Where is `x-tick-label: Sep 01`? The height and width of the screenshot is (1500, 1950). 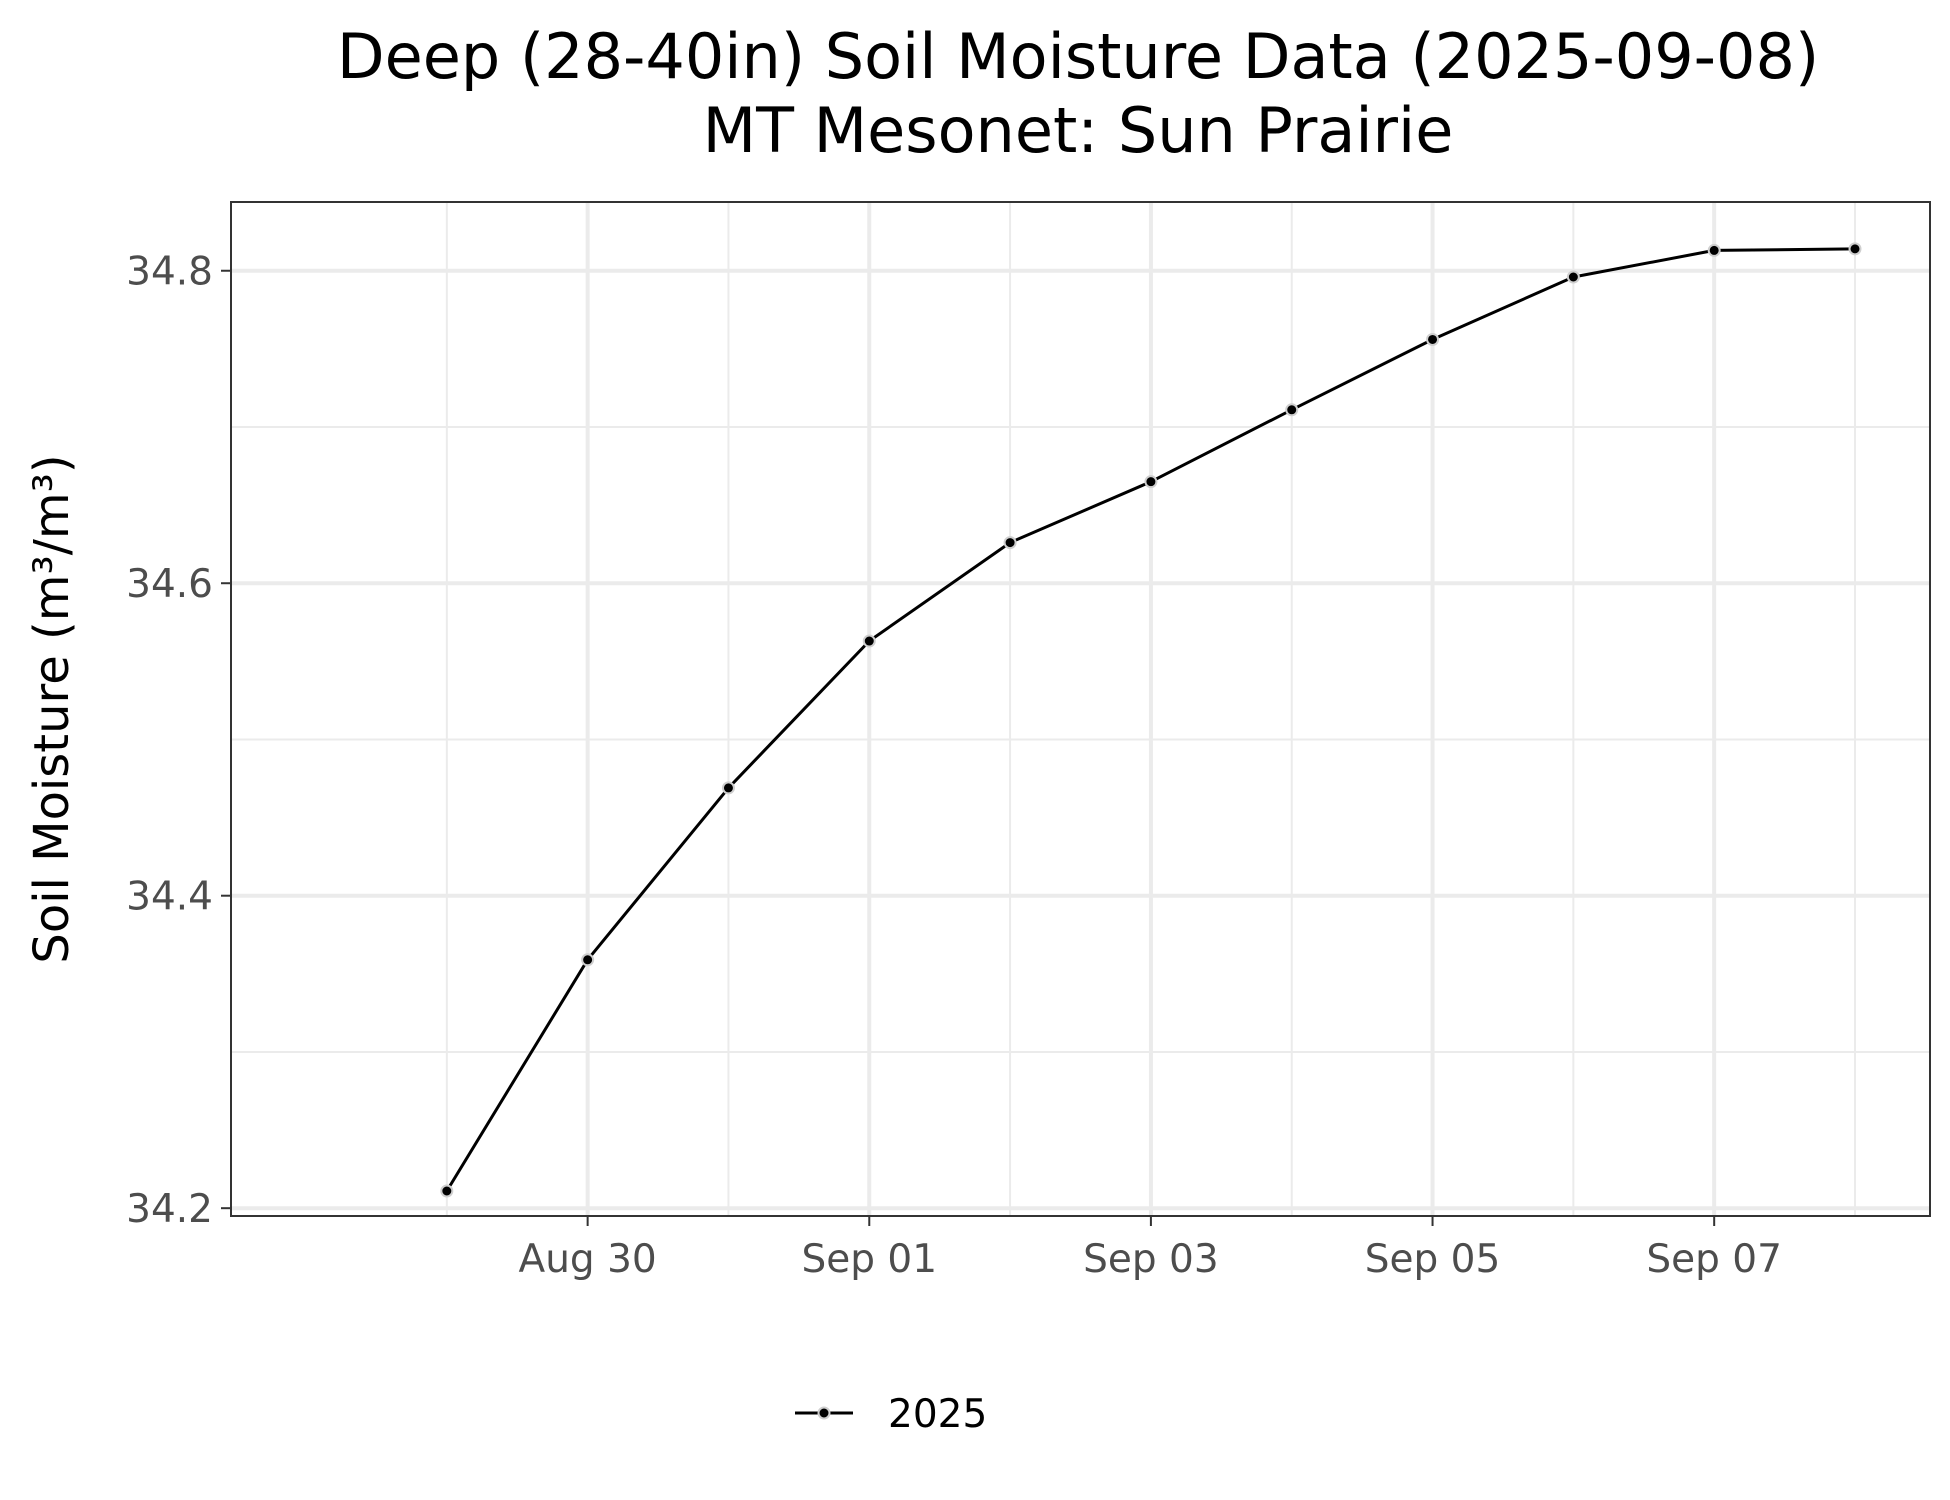 x-tick-label: Sep 01 is located at coordinates (870, 1259).